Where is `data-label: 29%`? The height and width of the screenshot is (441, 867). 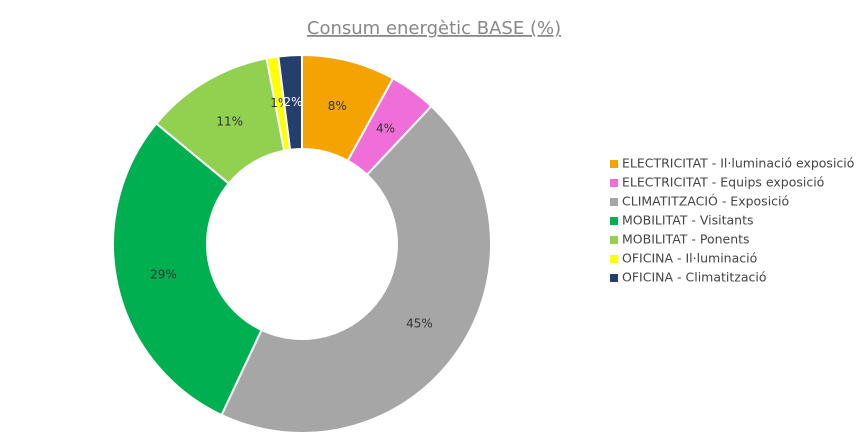
data-label: 29% is located at coordinates (163, 274).